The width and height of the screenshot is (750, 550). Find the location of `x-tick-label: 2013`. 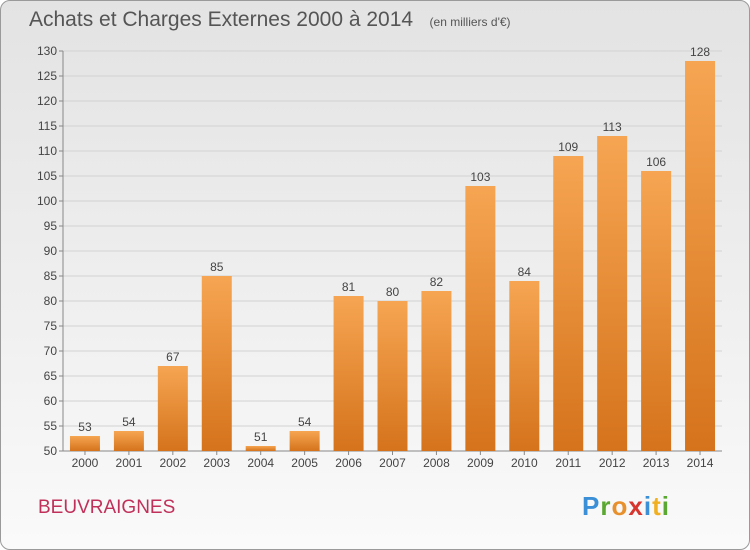

x-tick-label: 2013 is located at coordinates (656, 463).